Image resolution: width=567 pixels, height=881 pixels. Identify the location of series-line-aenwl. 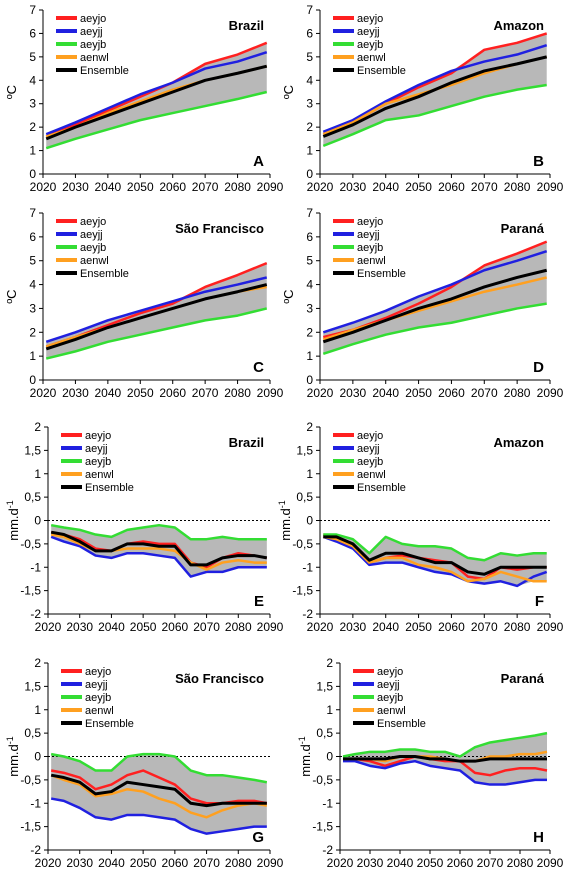
(435, 308).